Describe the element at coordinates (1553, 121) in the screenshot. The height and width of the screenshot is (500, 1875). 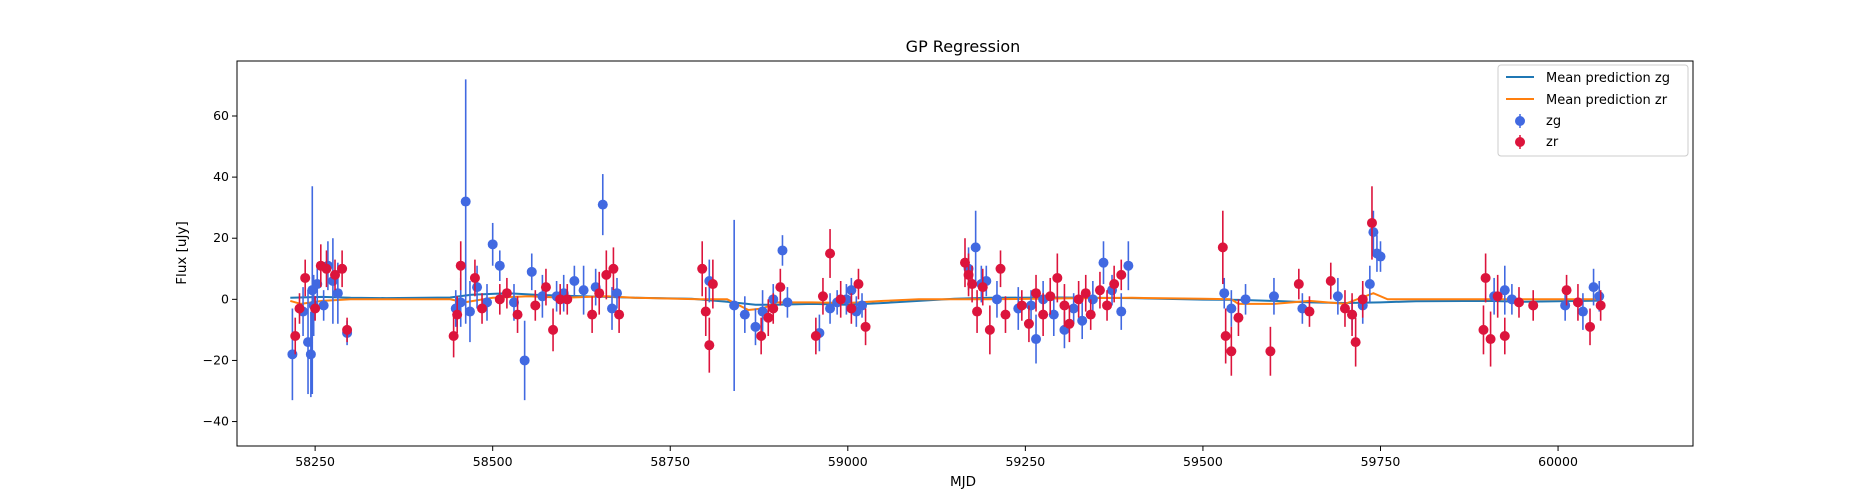
I see `legend-label-zg: zg` at that location.